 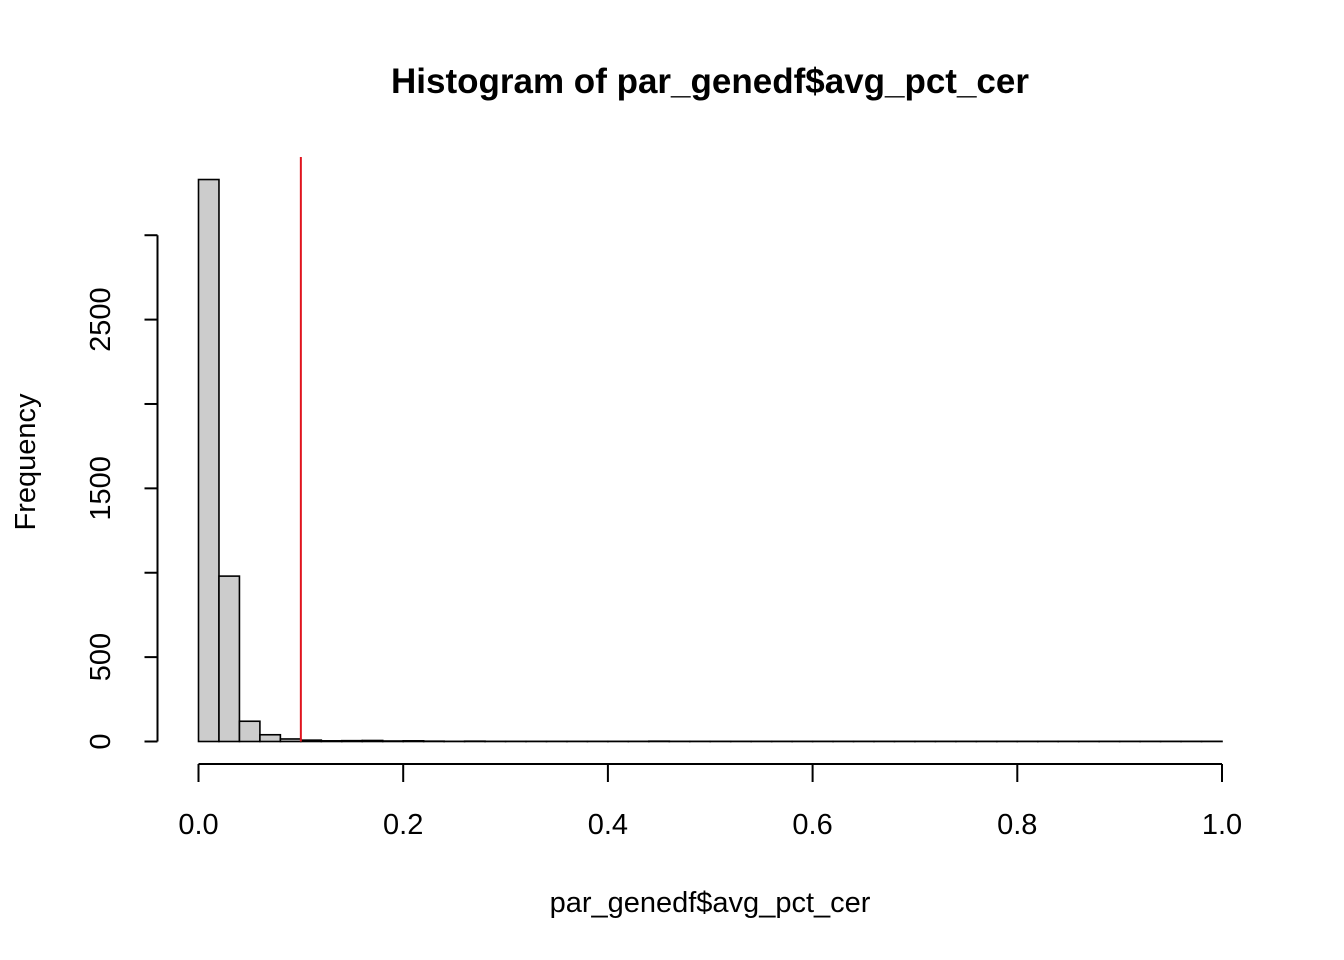 What do you see at coordinates (1017, 825) in the screenshot?
I see `x-tick-label: 0.8` at bounding box center [1017, 825].